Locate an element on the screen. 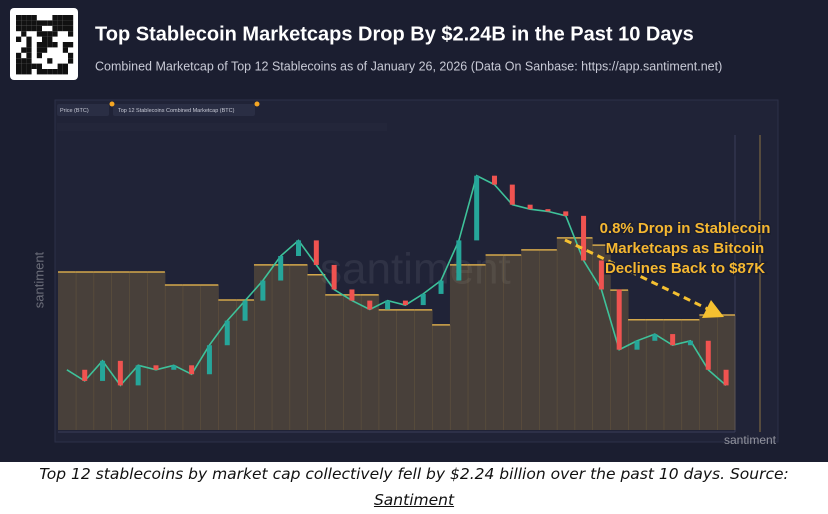 The height and width of the screenshot is (514, 828). arrow is located at coordinates (638, 275).